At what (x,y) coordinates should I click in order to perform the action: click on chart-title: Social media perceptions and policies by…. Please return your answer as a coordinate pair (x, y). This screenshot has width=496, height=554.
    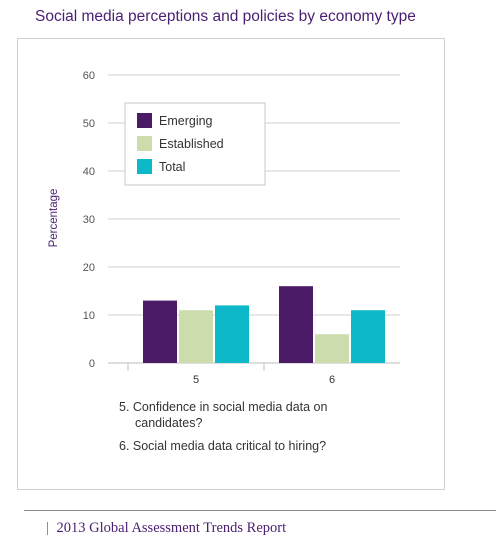
    Looking at the image, I should click on (225, 16).